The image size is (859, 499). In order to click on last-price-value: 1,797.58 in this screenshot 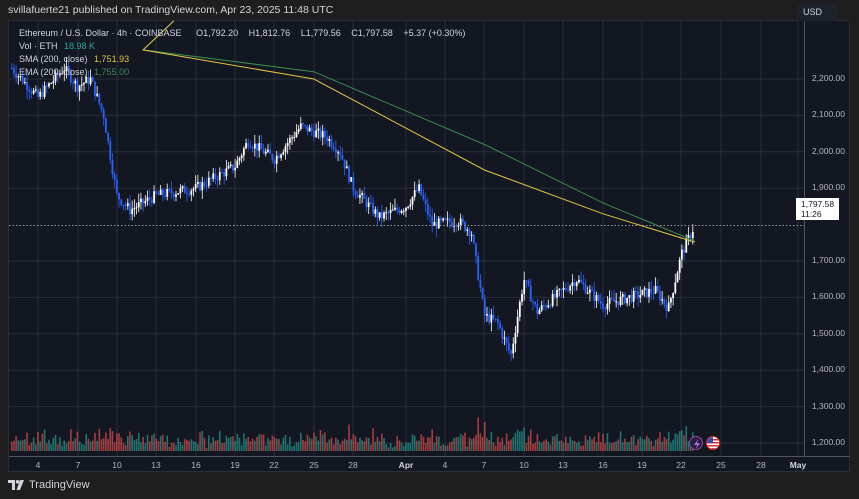, I will do `click(818, 204)`.